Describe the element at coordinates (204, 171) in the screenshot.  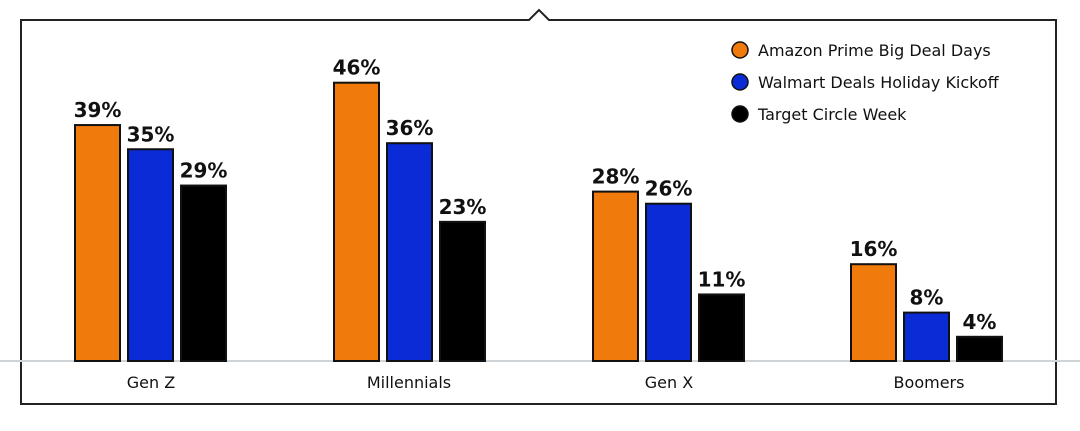
I see `value-label: 29%` at that location.